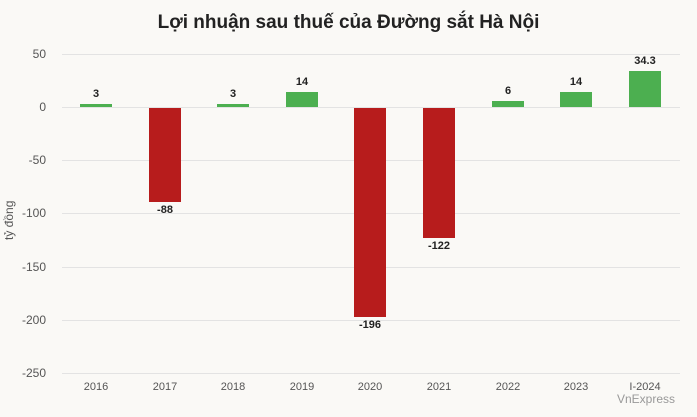  Describe the element at coordinates (165, 210) in the screenshot. I see `value-label: -88` at that location.